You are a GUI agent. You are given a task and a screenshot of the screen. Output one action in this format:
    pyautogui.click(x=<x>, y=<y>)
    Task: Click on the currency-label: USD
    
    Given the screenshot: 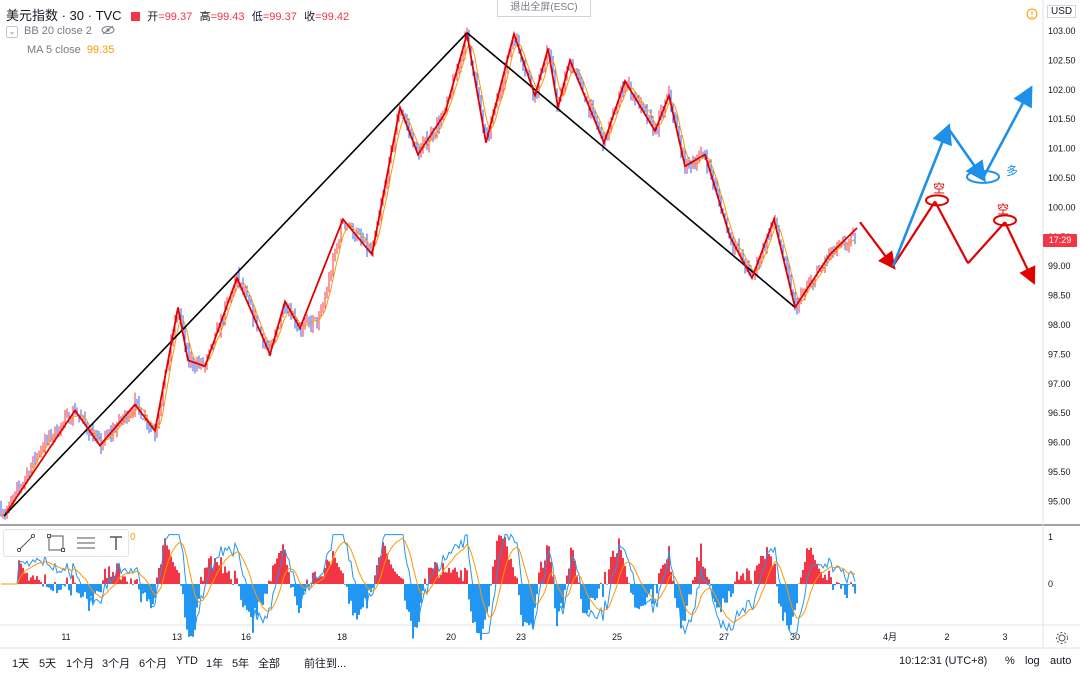 What is the action you would take?
    pyautogui.click(x=1062, y=11)
    